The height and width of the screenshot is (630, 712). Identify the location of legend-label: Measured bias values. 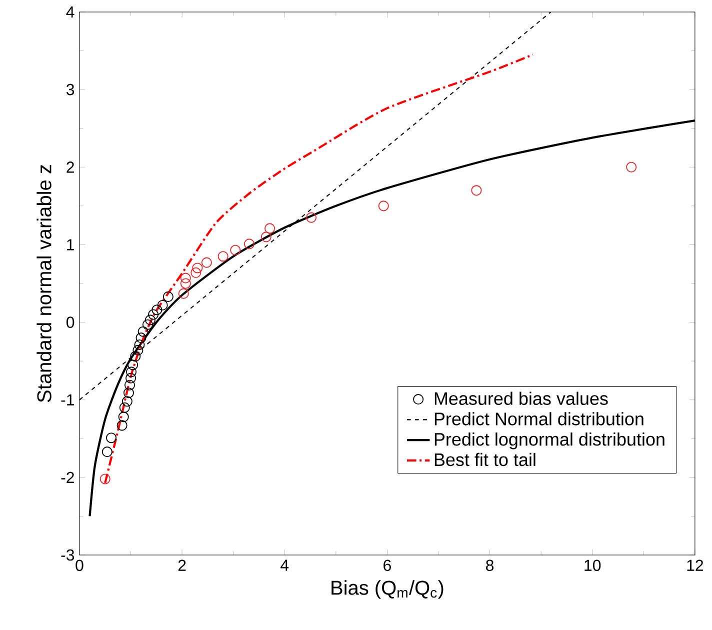
(521, 398).